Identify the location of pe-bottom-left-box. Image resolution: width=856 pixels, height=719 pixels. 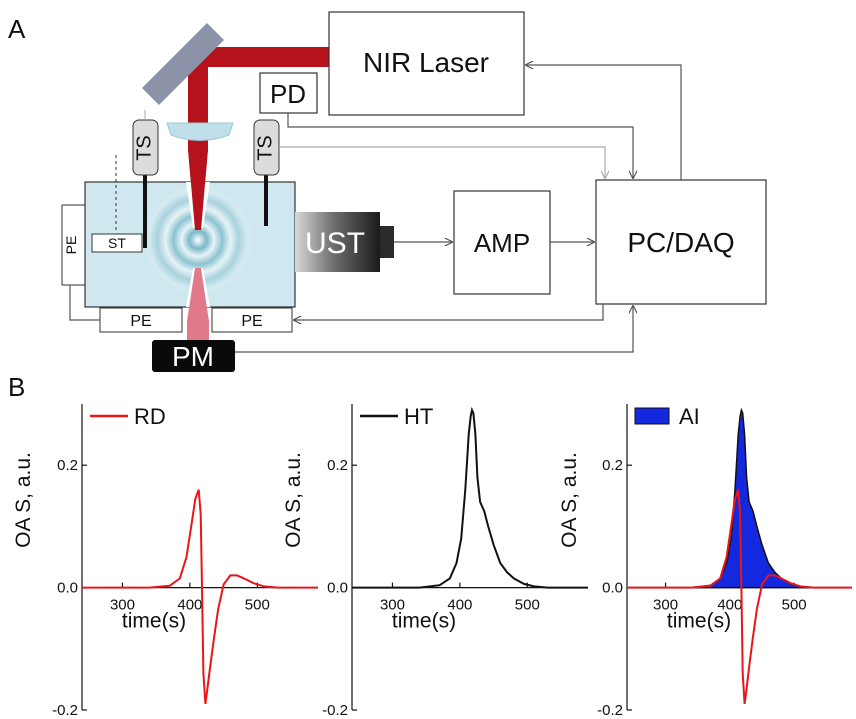
(141, 320).